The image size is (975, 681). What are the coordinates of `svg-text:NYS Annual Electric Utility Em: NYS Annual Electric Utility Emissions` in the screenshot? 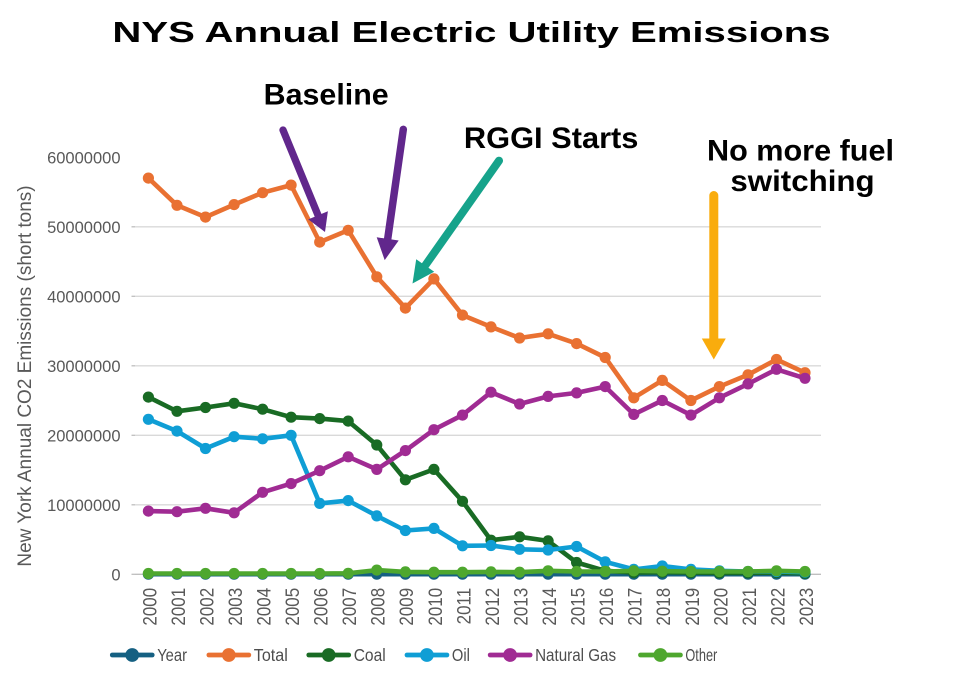 It's located at (471, 32).